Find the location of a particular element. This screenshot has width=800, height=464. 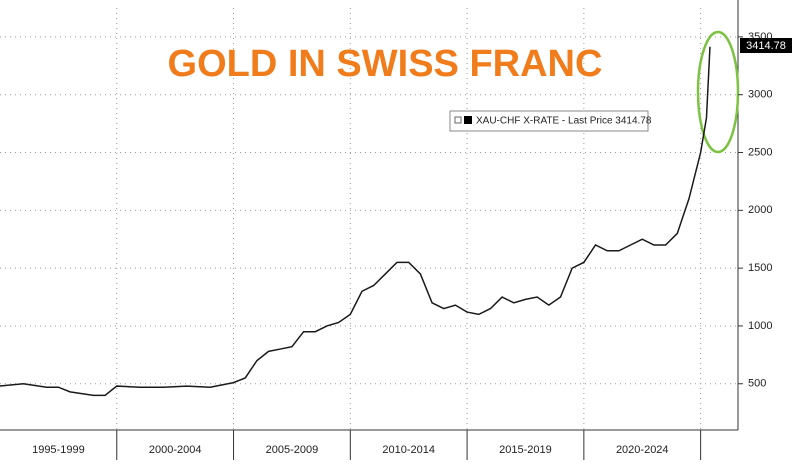

y-tick-label: 500 is located at coordinates (757, 384).